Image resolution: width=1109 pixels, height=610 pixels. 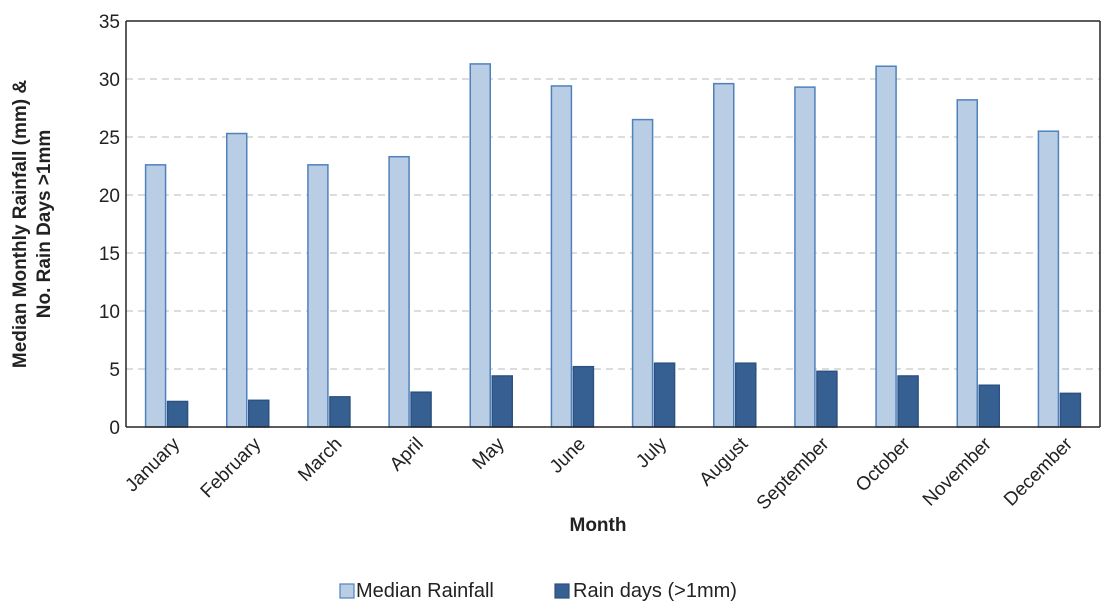 I want to click on x-tick-label: February, so click(x=231, y=467).